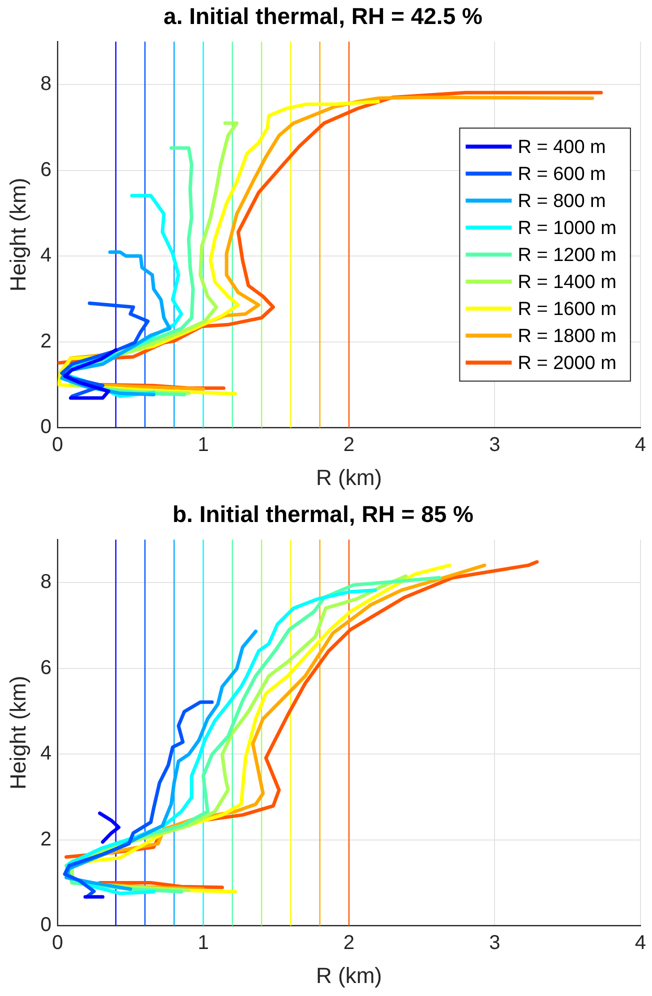 This screenshot has width=652, height=996. Describe the element at coordinates (567, 363) in the screenshot. I see `legend-label: R = 2000 m` at that location.